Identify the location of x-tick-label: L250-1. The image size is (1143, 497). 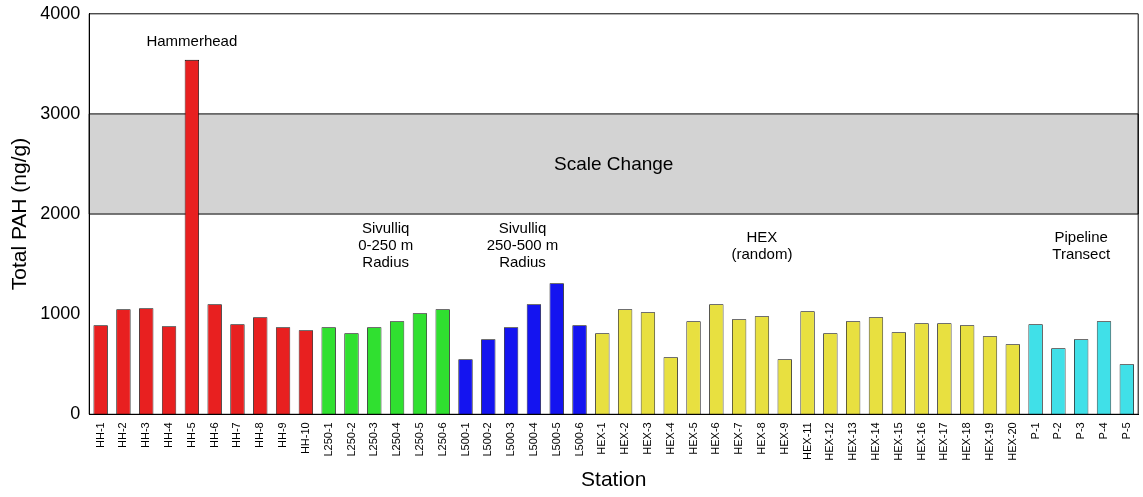
(327, 439).